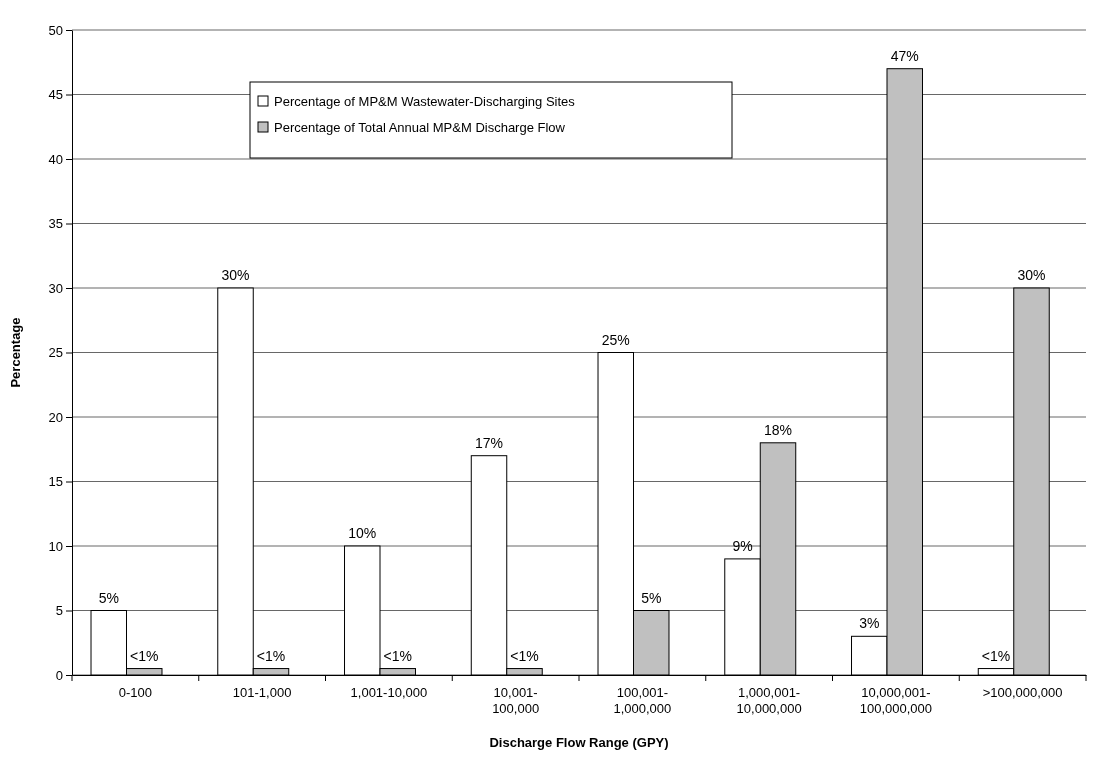 The height and width of the screenshot is (757, 1106). What do you see at coordinates (59, 675) in the screenshot?
I see `y-tick-label: 0` at bounding box center [59, 675].